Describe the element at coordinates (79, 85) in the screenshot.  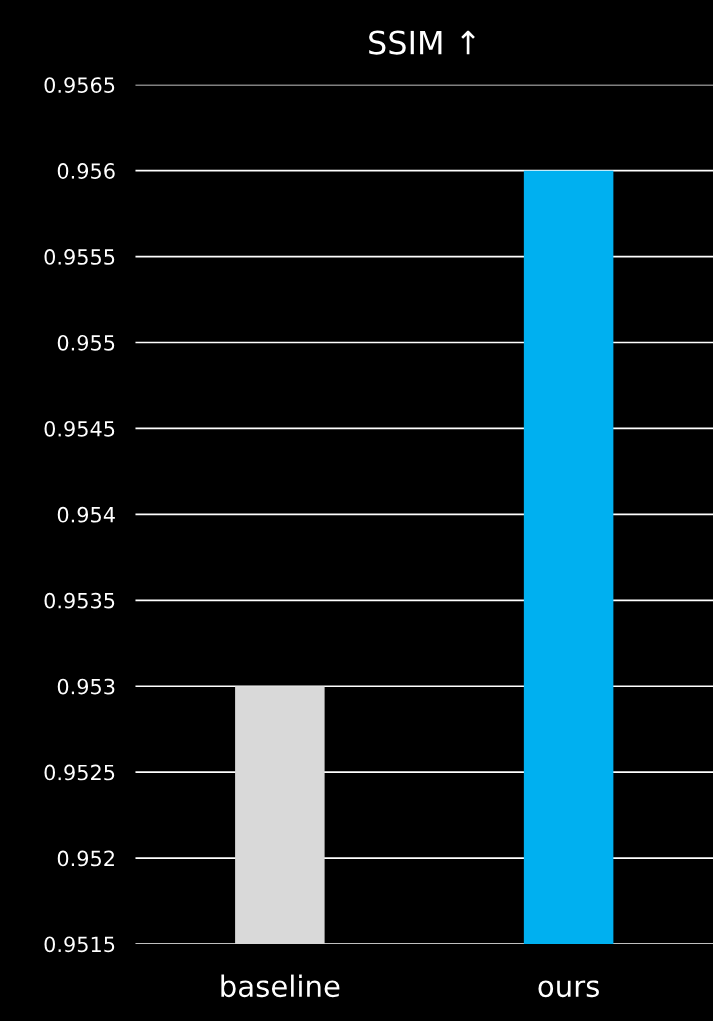
I see `y-tick-label: 0.9565` at that location.